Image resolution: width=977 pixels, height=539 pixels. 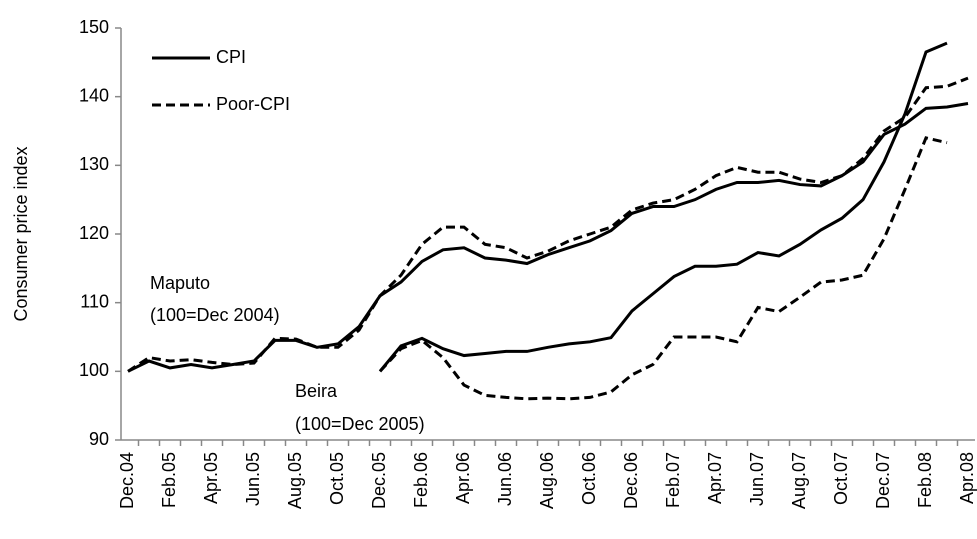 What do you see at coordinates (94, 27) in the screenshot?
I see `y-tick-label: 150` at bounding box center [94, 27].